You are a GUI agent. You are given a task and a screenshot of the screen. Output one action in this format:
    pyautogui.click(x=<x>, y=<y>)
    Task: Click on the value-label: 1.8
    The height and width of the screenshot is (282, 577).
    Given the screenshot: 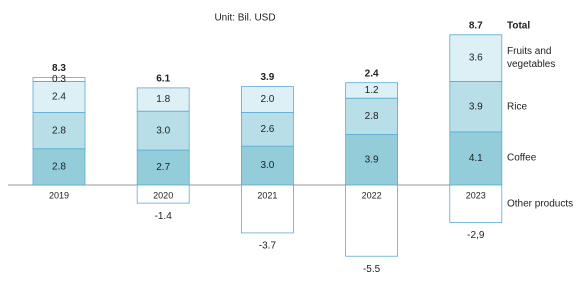 What is the action you would take?
    pyautogui.click(x=163, y=99)
    